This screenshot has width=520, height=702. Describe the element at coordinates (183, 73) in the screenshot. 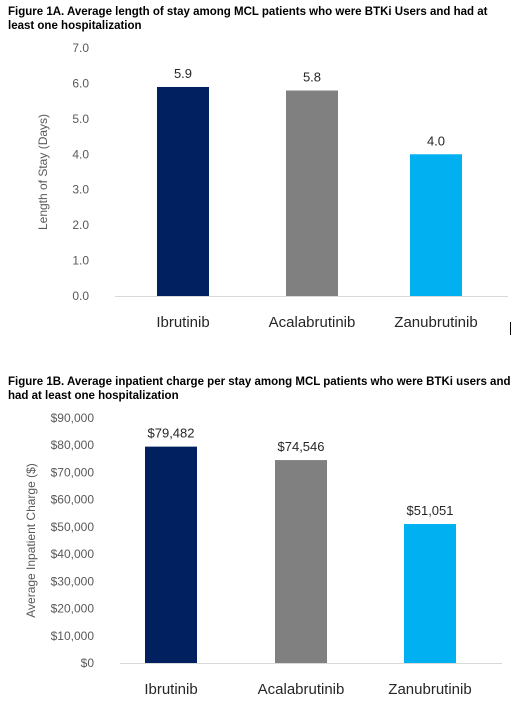

I see `fig1a-data-label: 5.9` at that location.